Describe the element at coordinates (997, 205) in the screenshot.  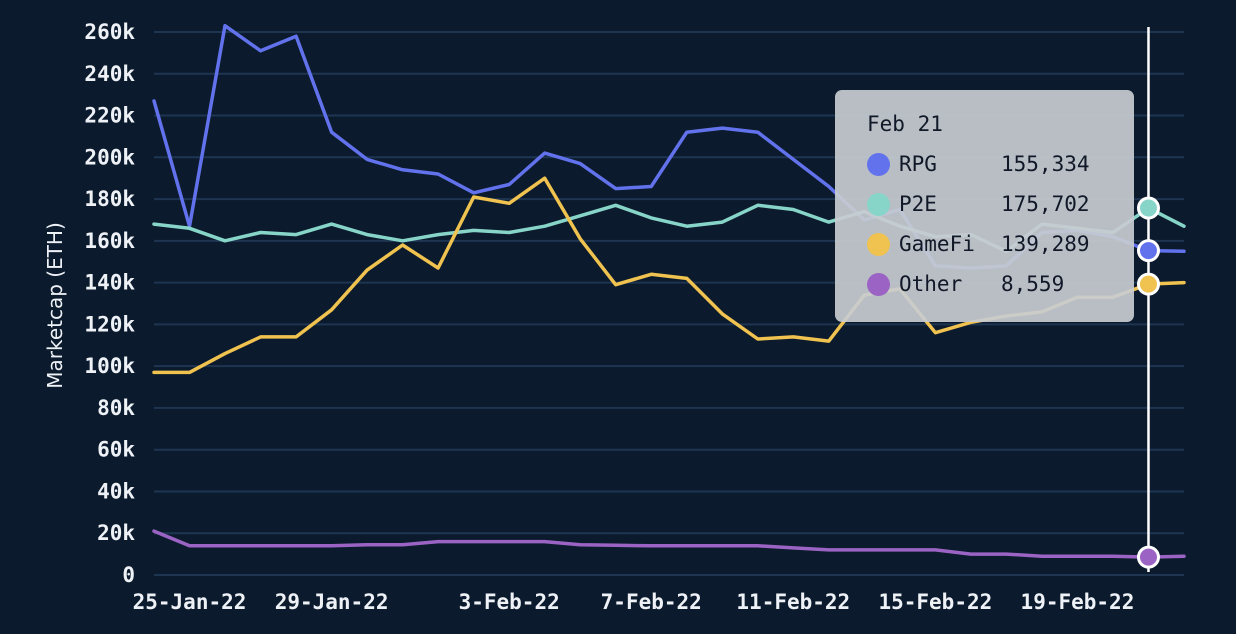
I see `tooltip-row-p2e: P2E 175,702` at that location.